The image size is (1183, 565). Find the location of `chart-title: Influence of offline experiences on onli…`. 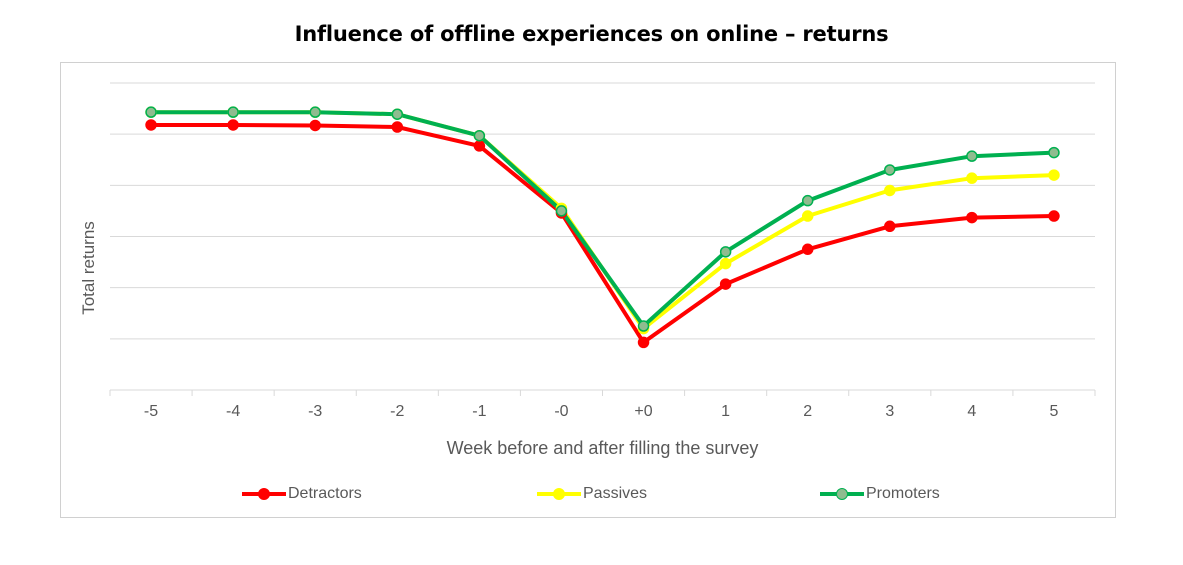

chart-title: Influence of offline experiences on onli… is located at coordinates (591, 34).